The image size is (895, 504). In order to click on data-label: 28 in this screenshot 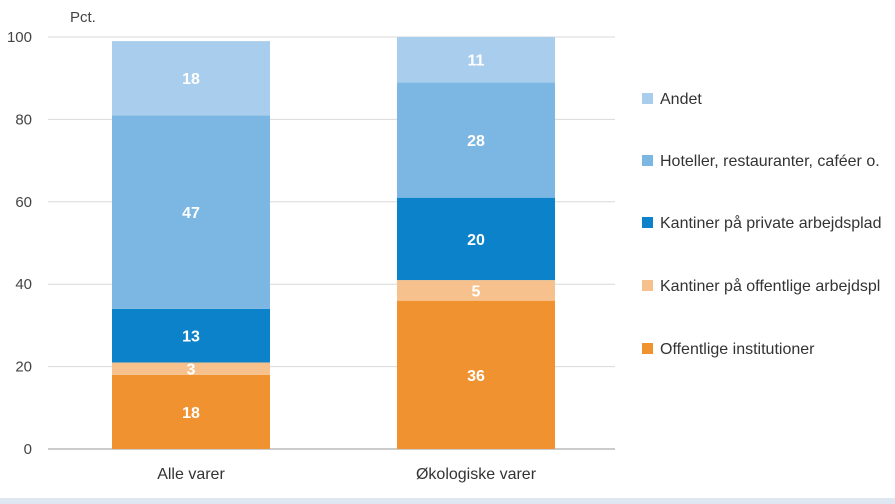, I will do `click(476, 141)`.